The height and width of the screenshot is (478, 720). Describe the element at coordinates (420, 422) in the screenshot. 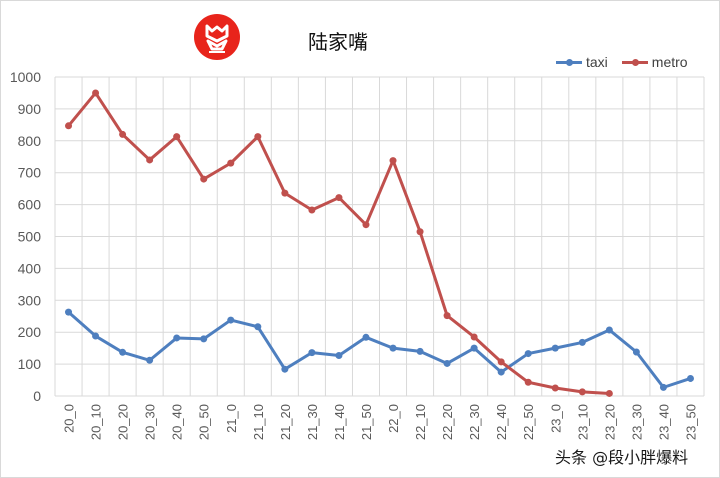

I see `x-tick-label: 22_10` at that location.